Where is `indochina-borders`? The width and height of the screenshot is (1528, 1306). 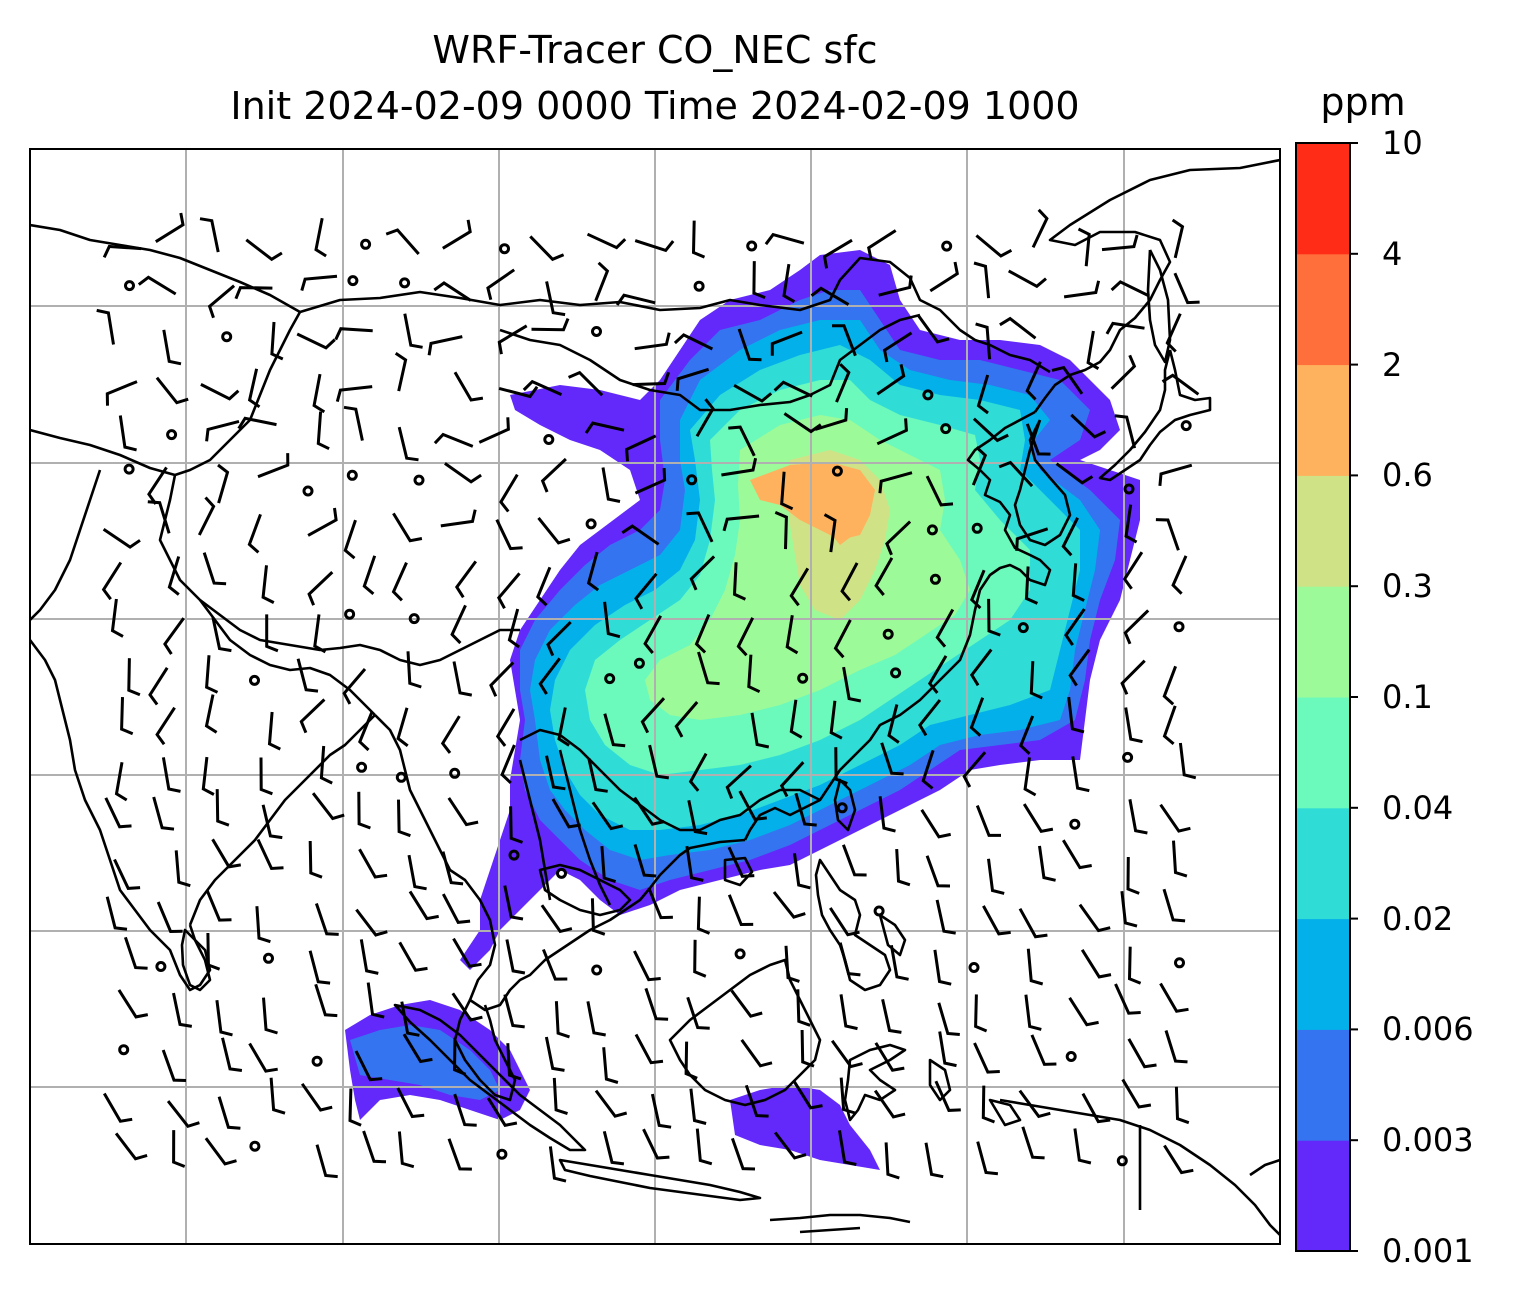
indochina-borders is located at coordinates (669, 817).